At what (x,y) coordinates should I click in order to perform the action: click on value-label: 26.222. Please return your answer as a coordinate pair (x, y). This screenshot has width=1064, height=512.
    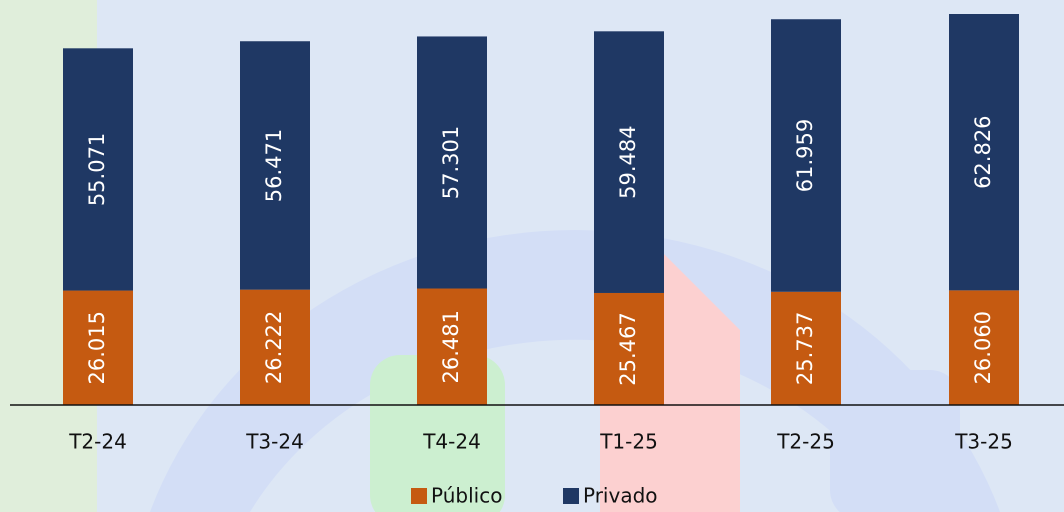
    Looking at the image, I should click on (274, 347).